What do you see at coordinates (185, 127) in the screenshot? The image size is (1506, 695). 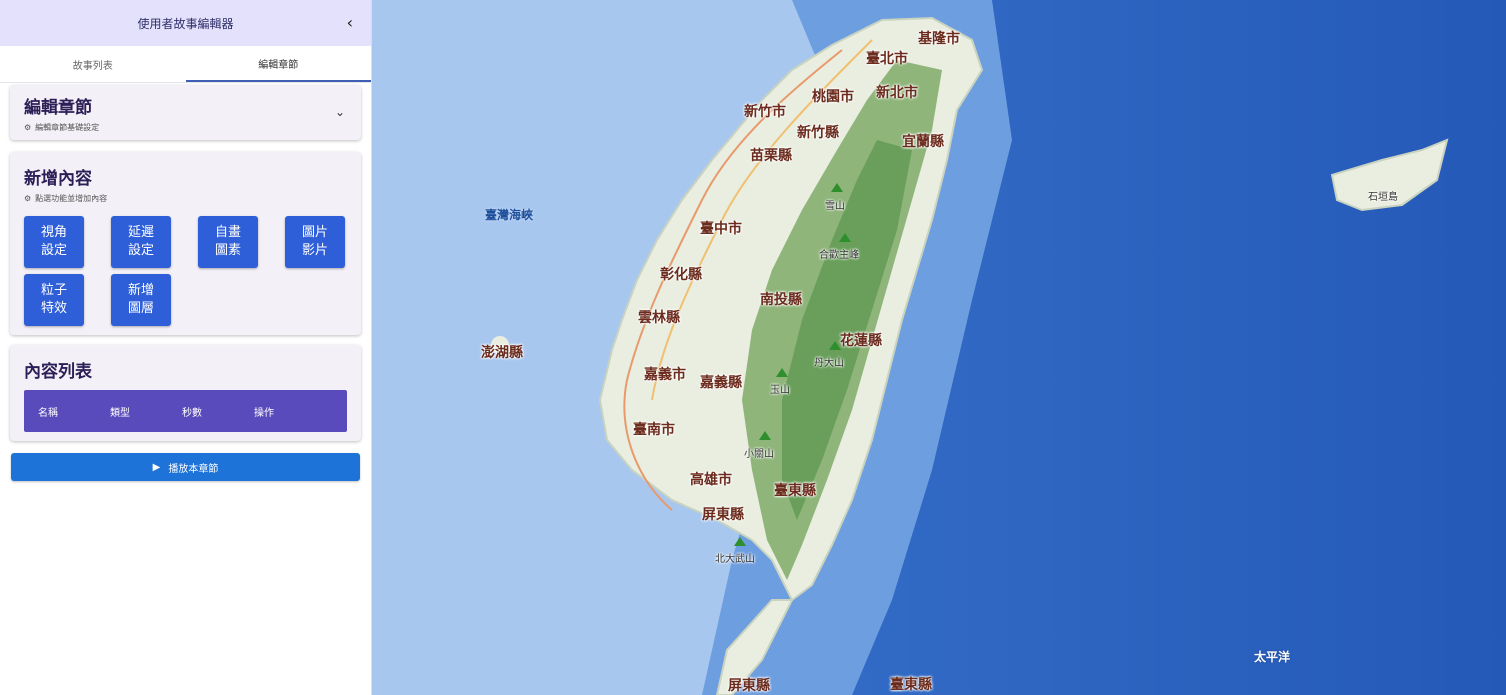 I see `chapter-card-subtitle: ⚙ 編輯章節基礎設定` at bounding box center [185, 127].